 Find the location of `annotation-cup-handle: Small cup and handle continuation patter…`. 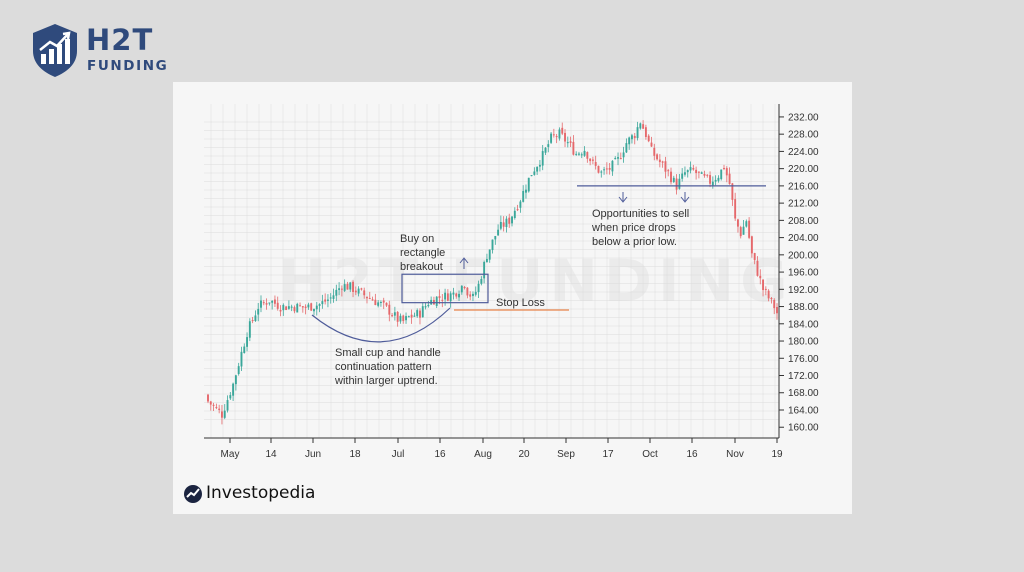

annotation-cup-handle: Small cup and handle continuation patter… is located at coordinates (388, 367).